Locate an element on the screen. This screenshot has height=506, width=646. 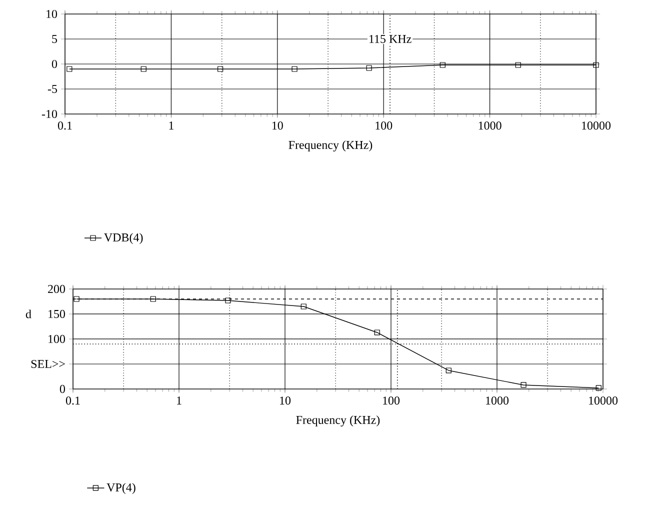
ref-line-label: 115 KHz is located at coordinates (390, 39).